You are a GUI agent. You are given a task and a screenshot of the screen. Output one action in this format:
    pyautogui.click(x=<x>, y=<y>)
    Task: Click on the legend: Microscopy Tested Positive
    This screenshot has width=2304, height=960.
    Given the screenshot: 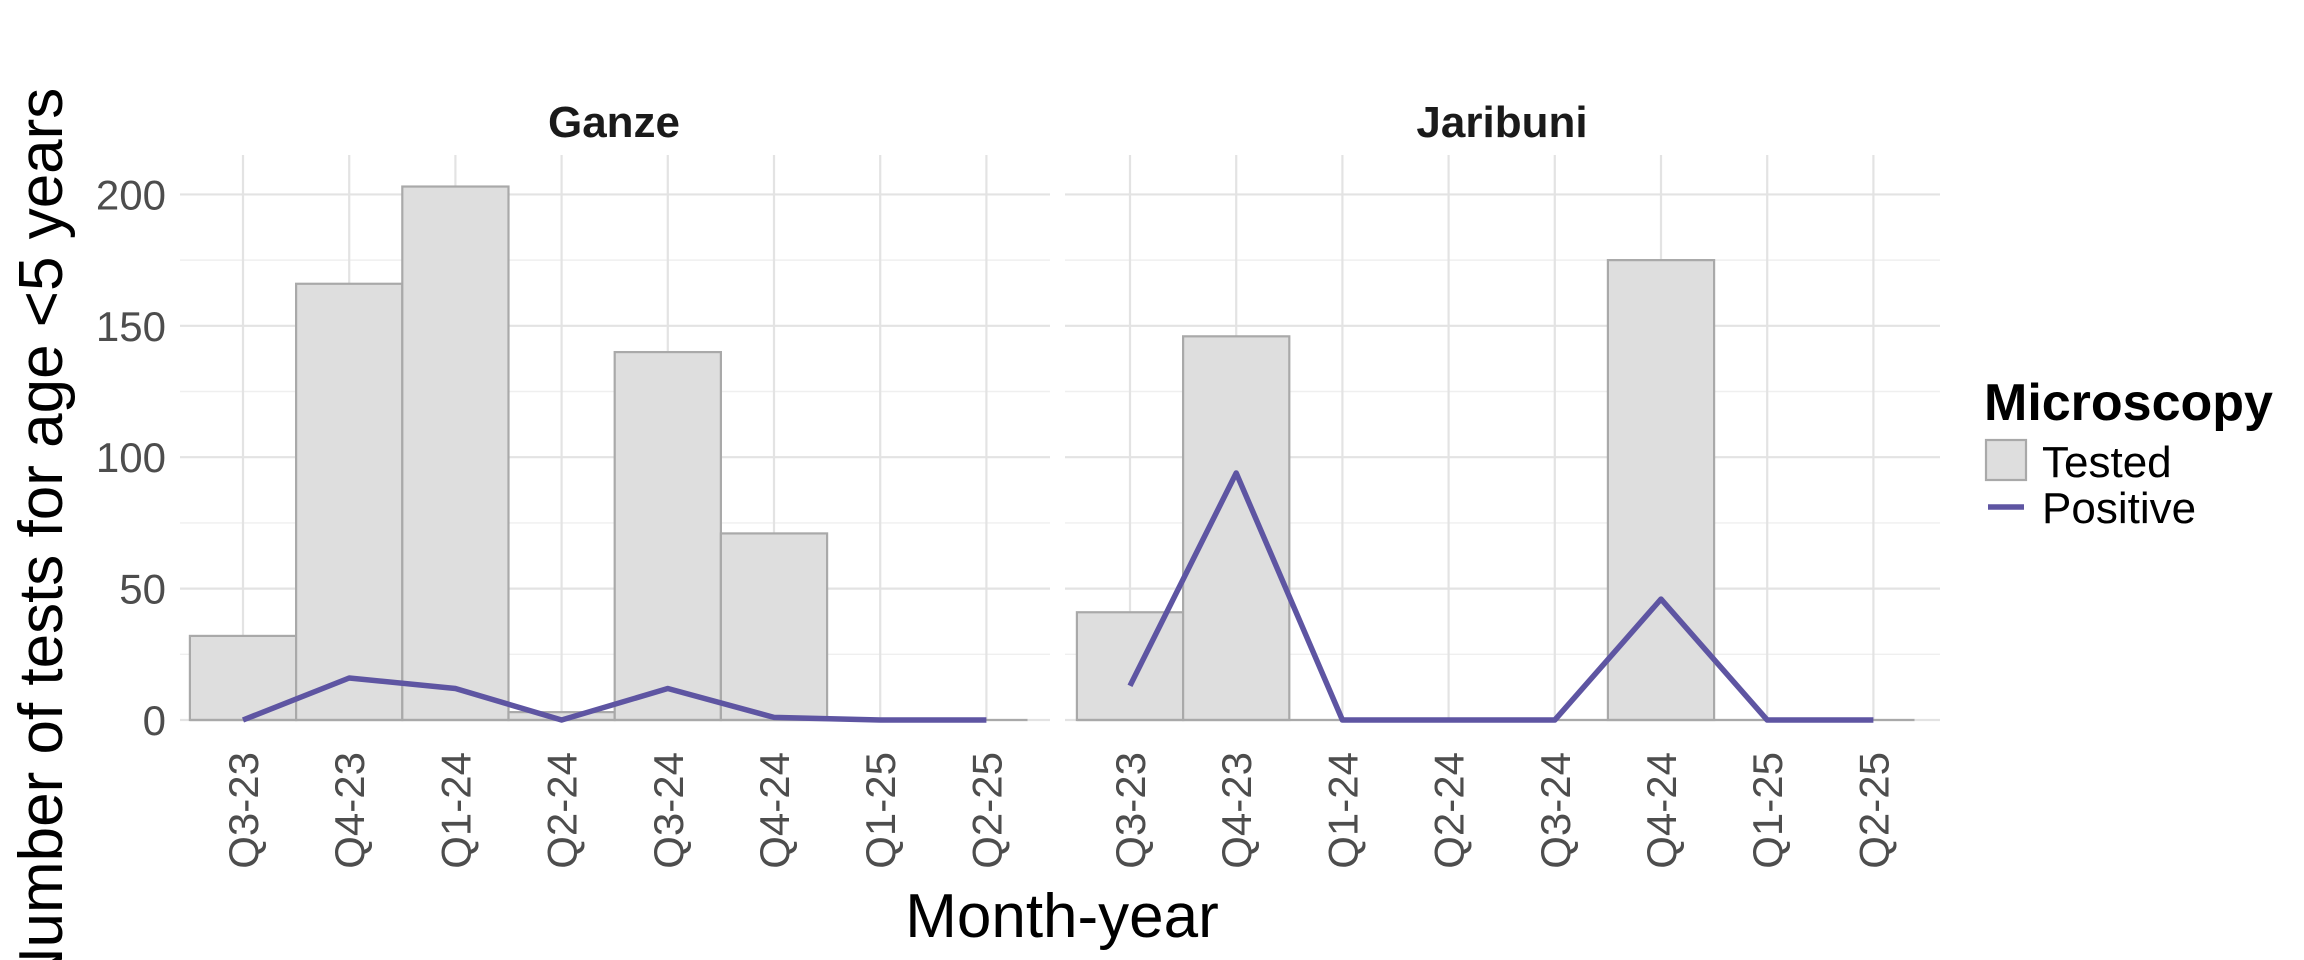 What is the action you would take?
    pyautogui.click(x=2128, y=453)
    